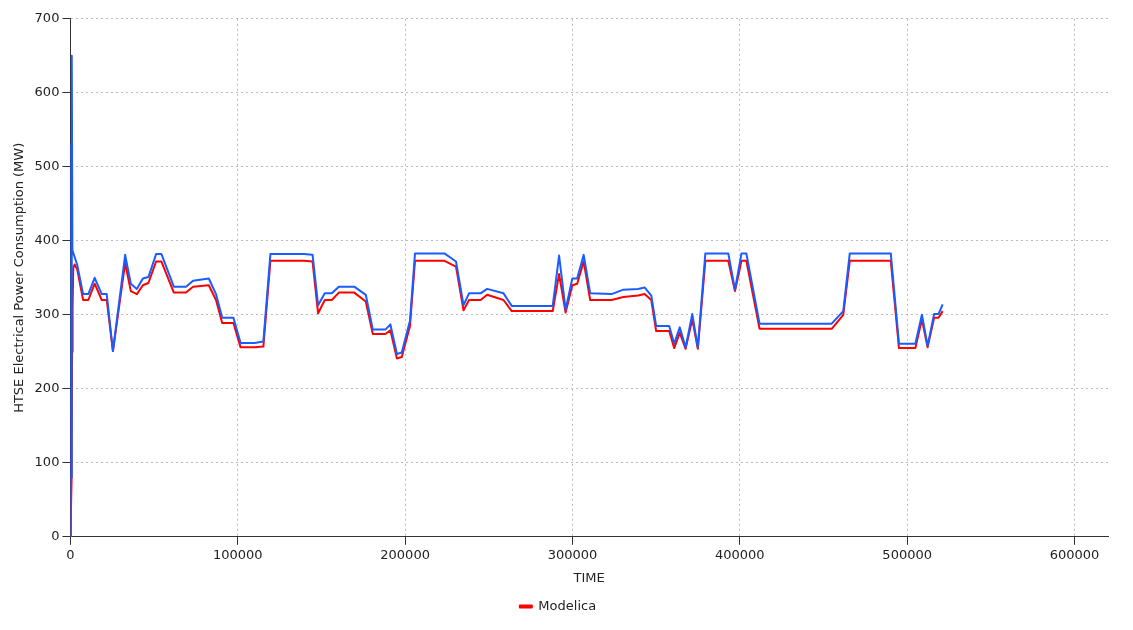  Describe the element at coordinates (567, 605) in the screenshot. I see `legend-label: Modelica` at that location.